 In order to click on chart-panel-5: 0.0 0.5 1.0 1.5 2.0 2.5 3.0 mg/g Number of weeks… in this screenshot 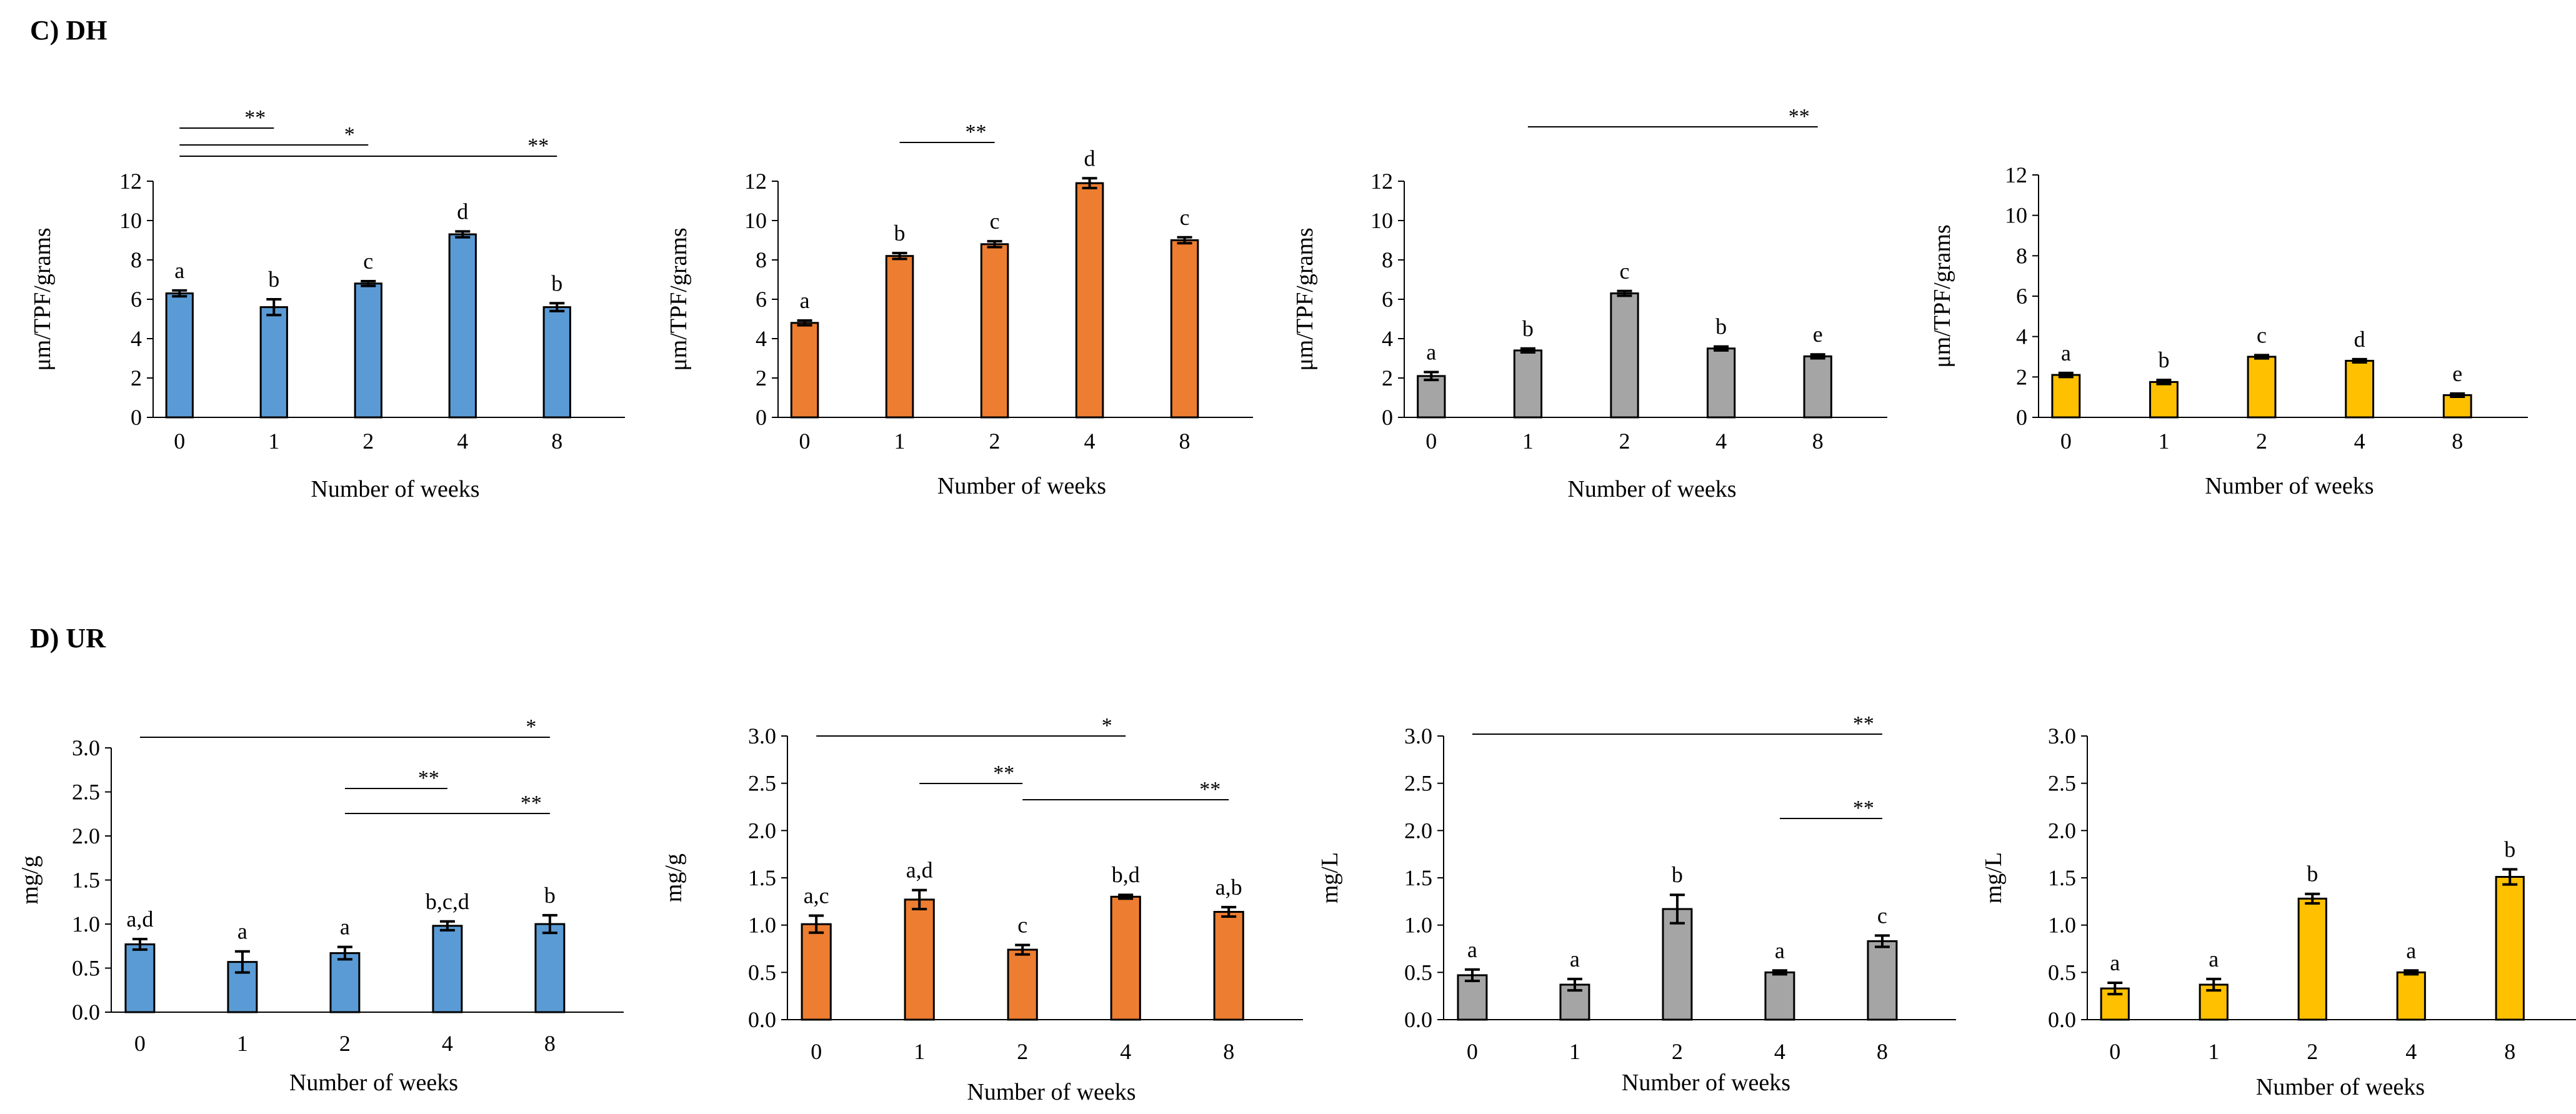, I will do `click(320, 905)`.